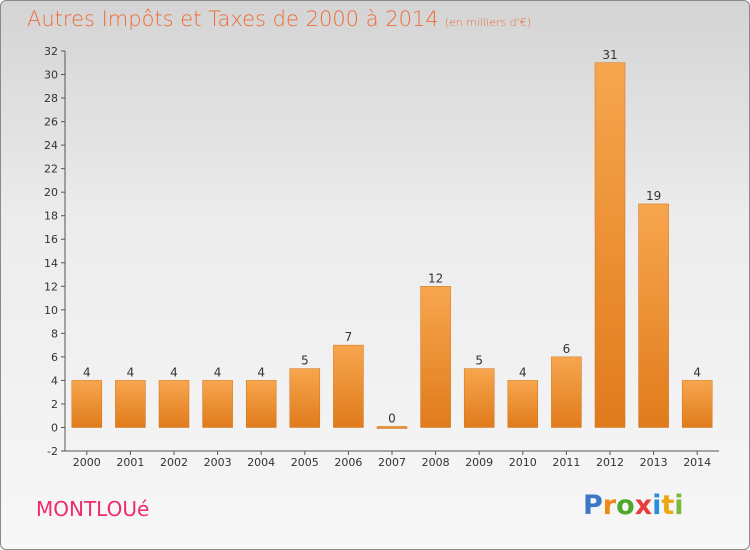 The width and height of the screenshot is (750, 550). Describe the element at coordinates (567, 349) in the screenshot. I see `data-label: 6` at that location.